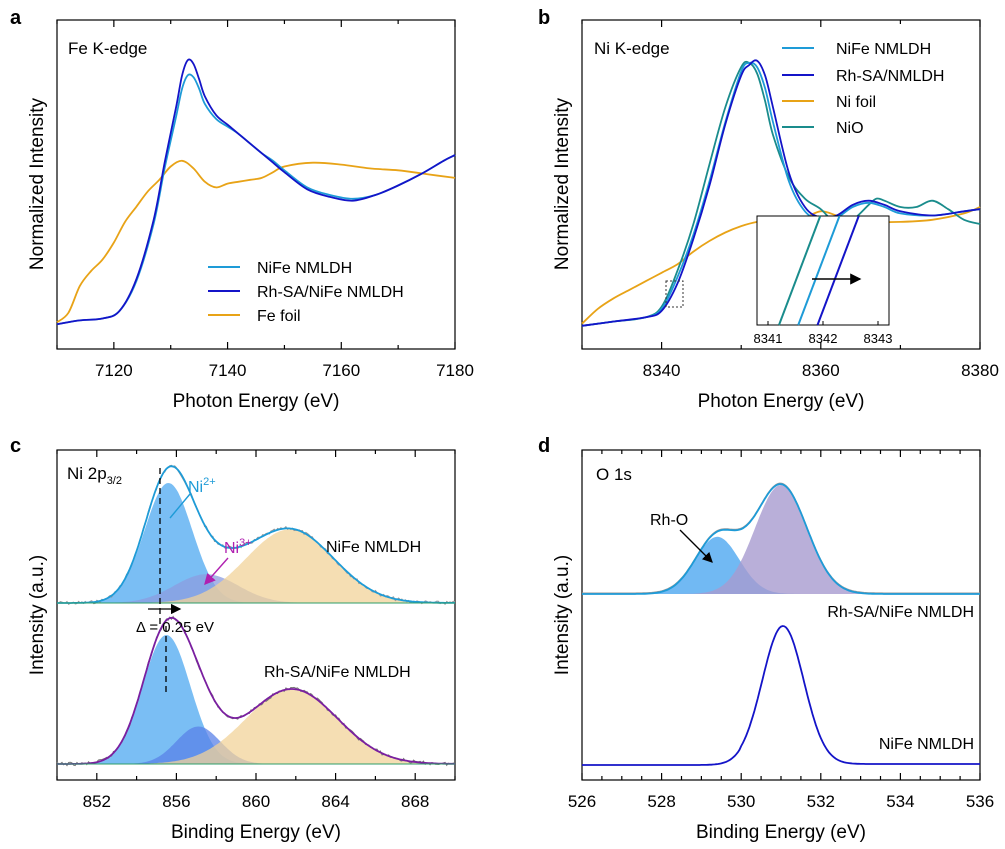  Describe the element at coordinates (455, 370) in the screenshot. I see `tick-label-a-7180: 7180` at that location.